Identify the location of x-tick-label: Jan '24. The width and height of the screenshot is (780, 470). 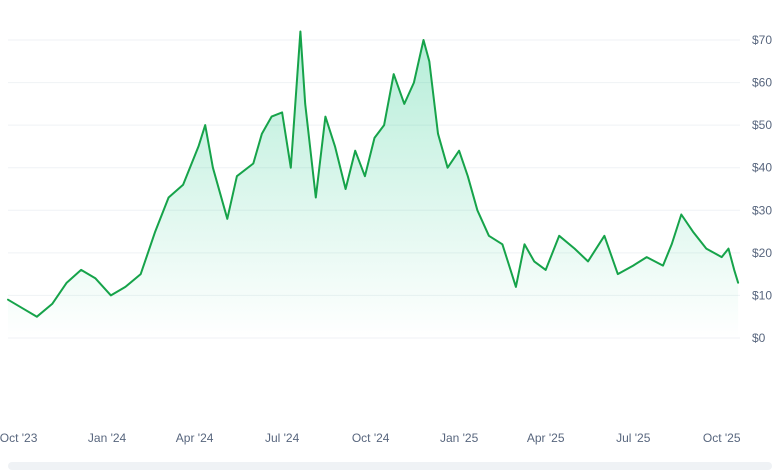
(107, 438).